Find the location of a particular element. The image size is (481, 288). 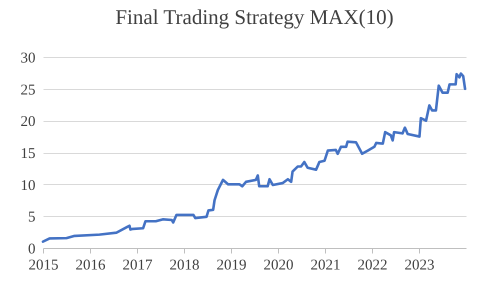

x-tick-label: 2020 is located at coordinates (279, 266).